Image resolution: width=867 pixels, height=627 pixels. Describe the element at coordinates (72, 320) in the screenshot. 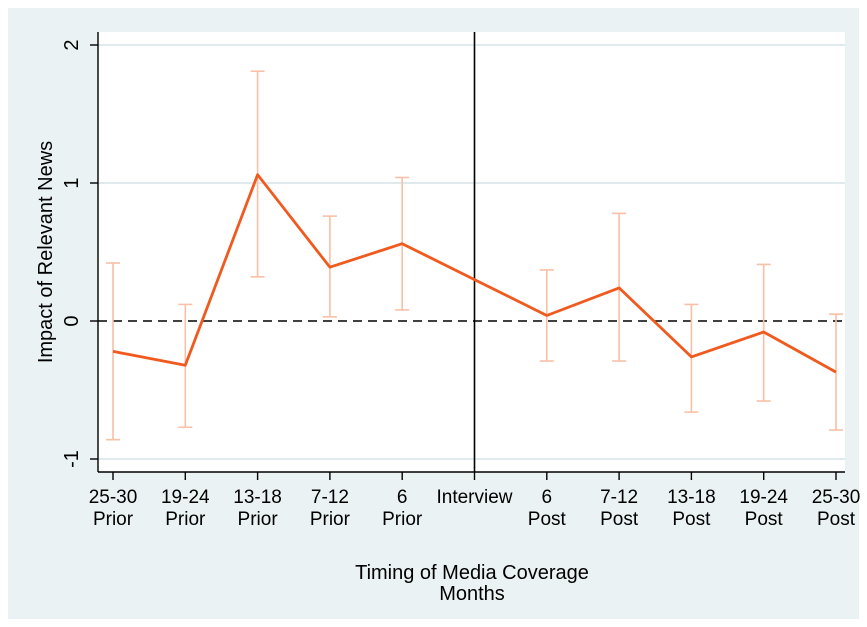

I see `y-tick-label: 0` at that location.